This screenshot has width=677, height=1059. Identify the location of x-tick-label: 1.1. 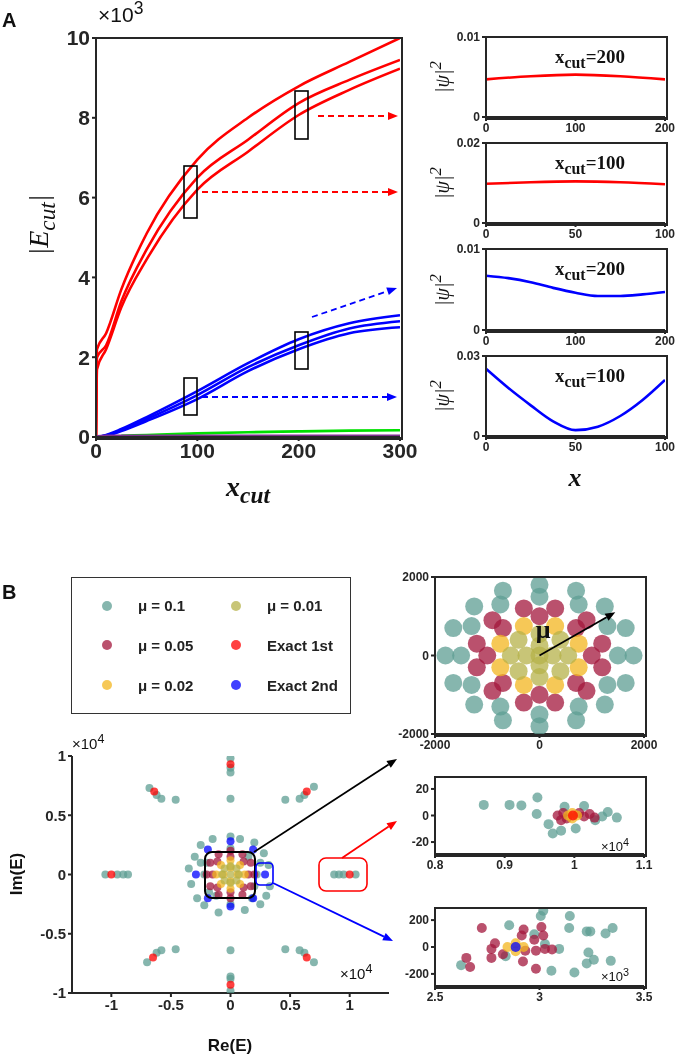
(644, 864).